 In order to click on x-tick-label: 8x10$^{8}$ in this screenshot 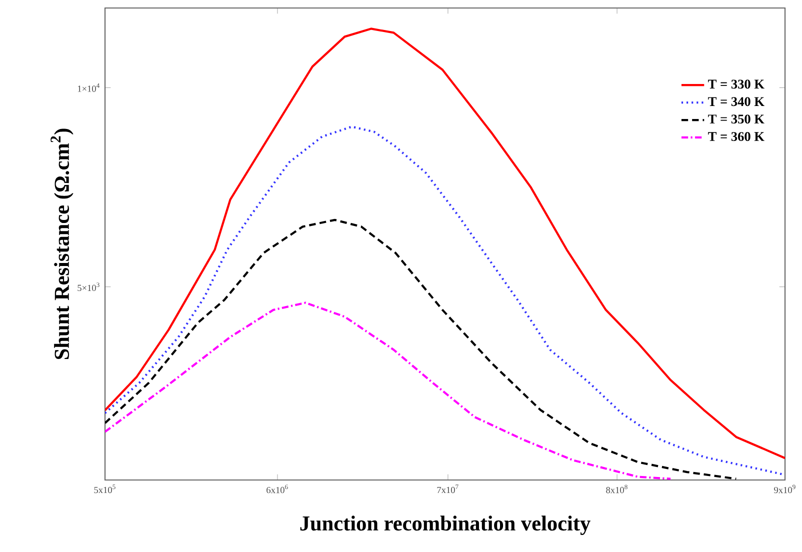, I will do `click(617, 489)`.